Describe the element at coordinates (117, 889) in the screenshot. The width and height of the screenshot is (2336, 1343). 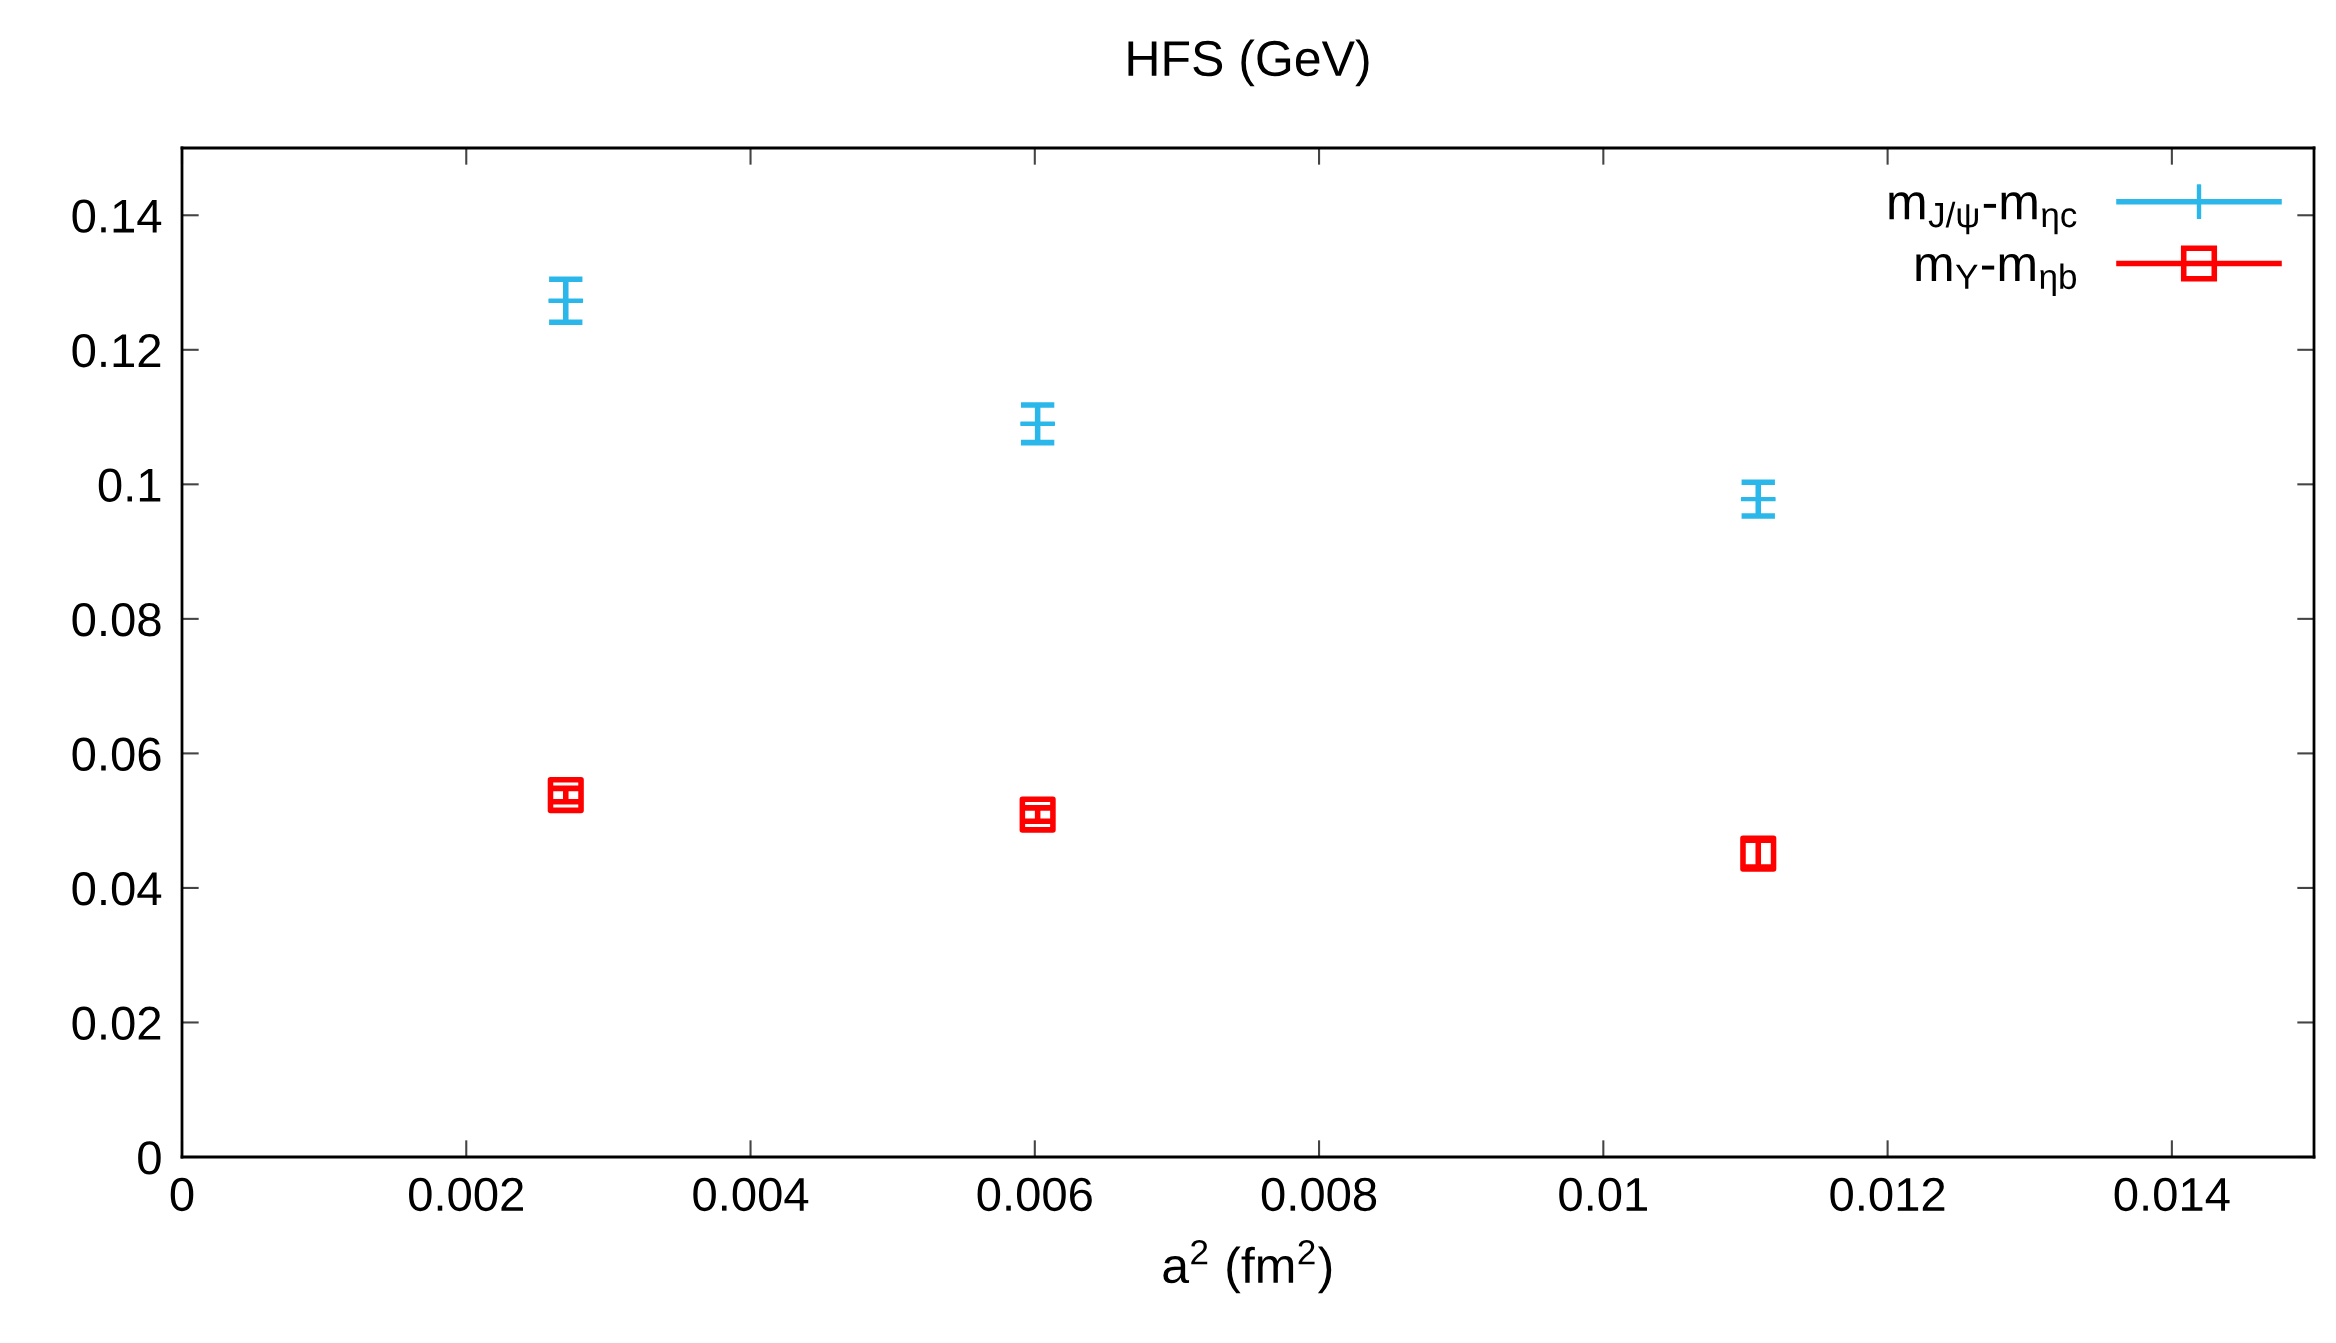
I see `y-tick-label: 0.04` at that location.